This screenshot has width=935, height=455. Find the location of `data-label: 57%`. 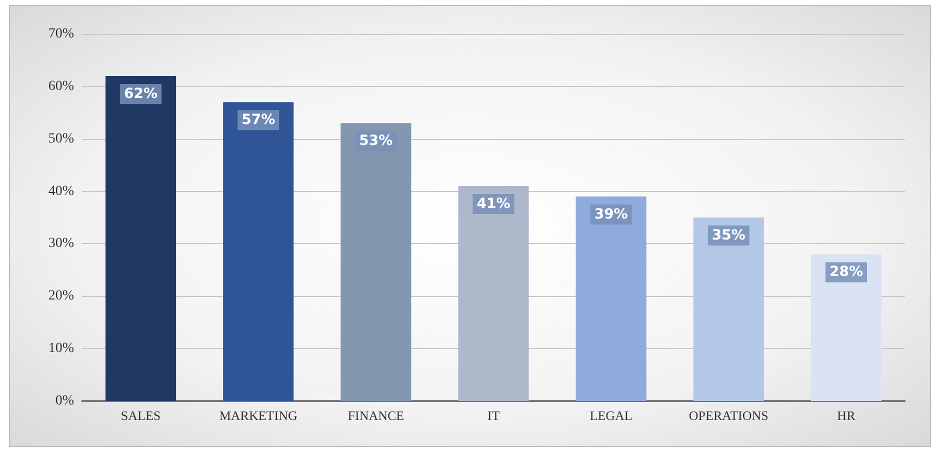

data-label: 57% is located at coordinates (259, 120).